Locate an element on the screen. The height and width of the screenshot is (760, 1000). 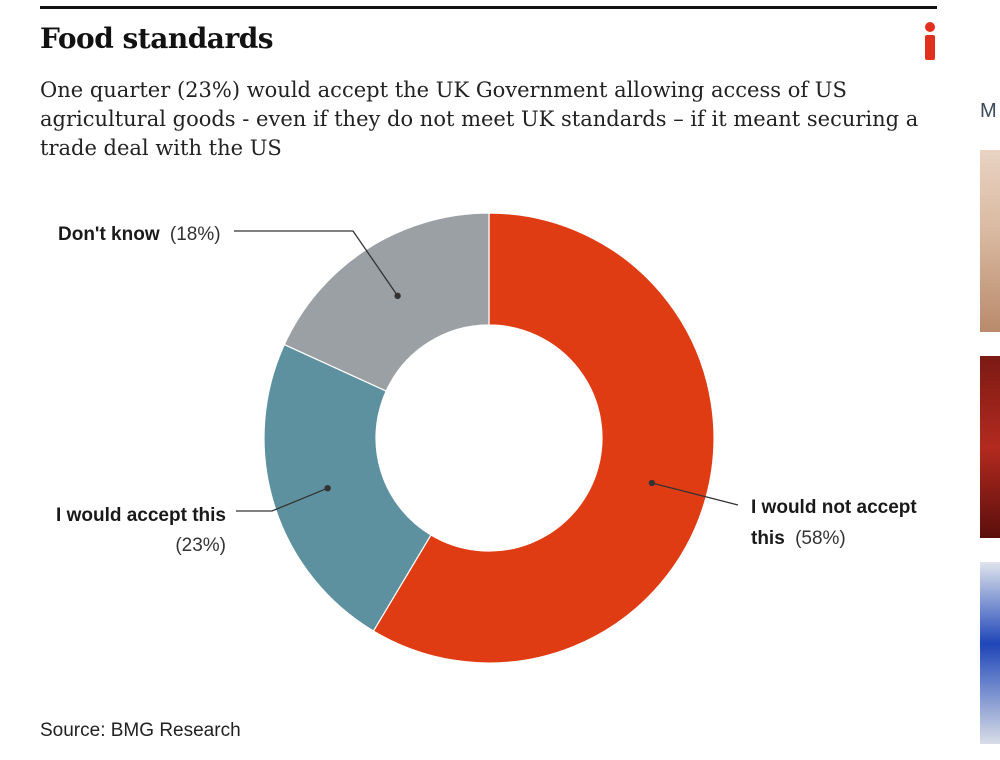
slice-pct-would-accept: (23%) is located at coordinates (200, 545).